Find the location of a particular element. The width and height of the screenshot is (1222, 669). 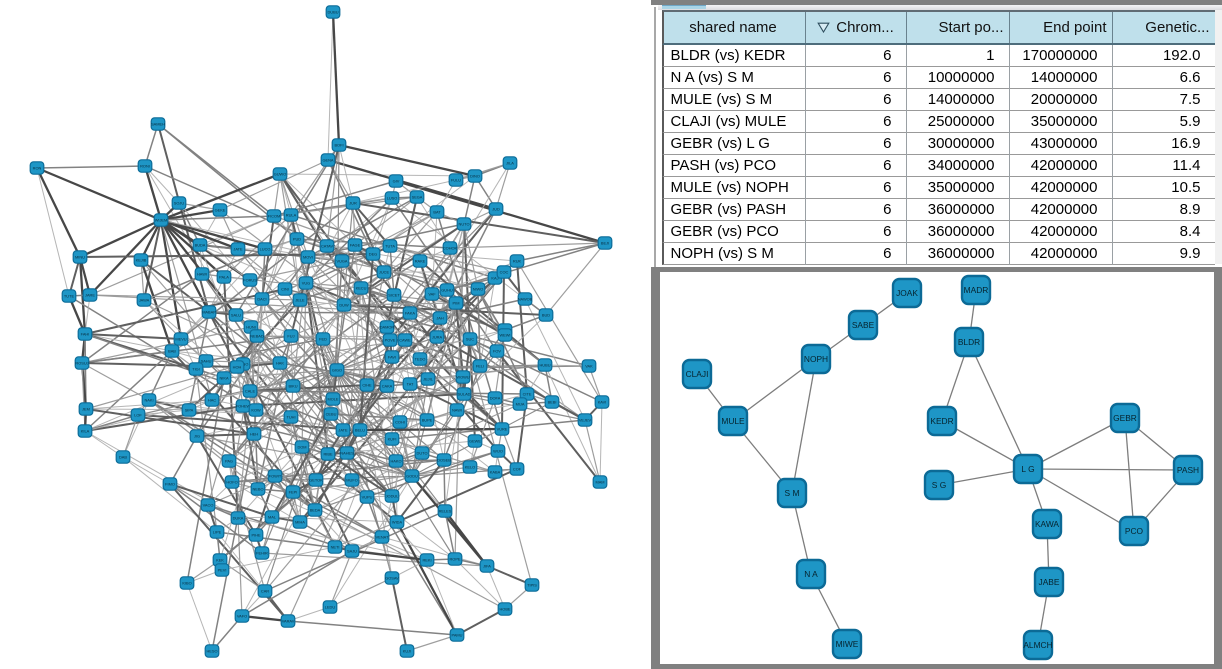

svg-text: DUW is located at coordinates (344, 305).